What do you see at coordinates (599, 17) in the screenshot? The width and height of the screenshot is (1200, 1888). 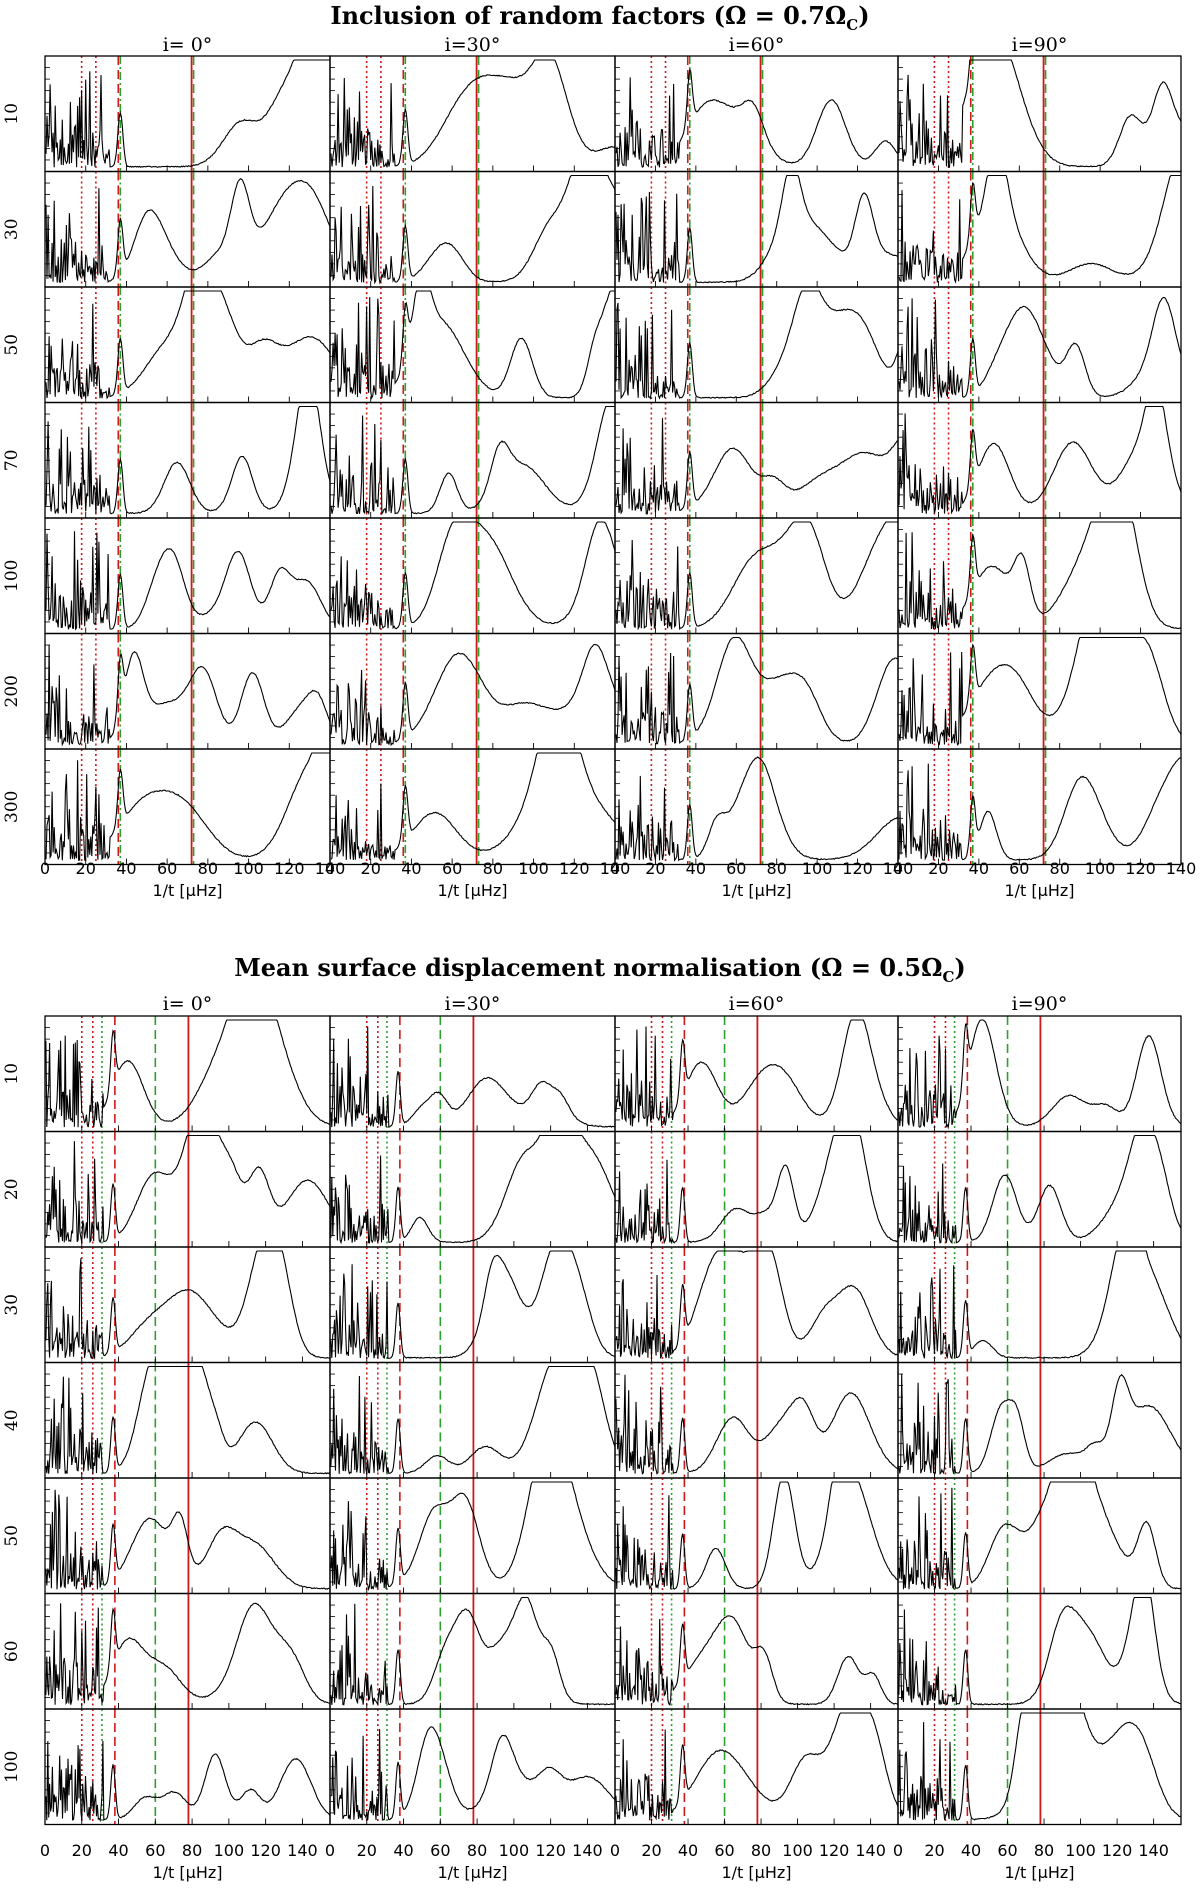 I see `chart-title: Inclusion of random factors (Ω = 0.7ΩC)` at bounding box center [599, 17].